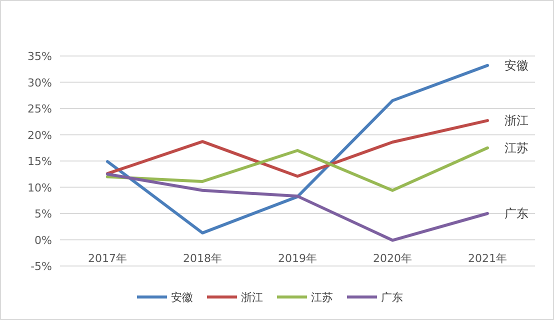 The width and height of the screenshot is (554, 320). What do you see at coordinates (40, 187) in the screenshot?
I see `y-tick-label: 10%` at bounding box center [40, 187].